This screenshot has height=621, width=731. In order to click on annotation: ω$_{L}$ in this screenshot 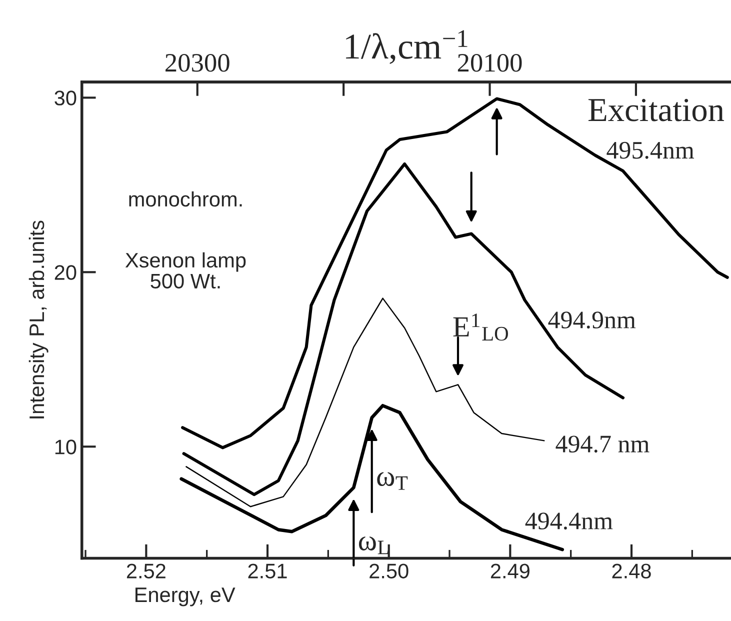, I will do `click(373, 545)`.